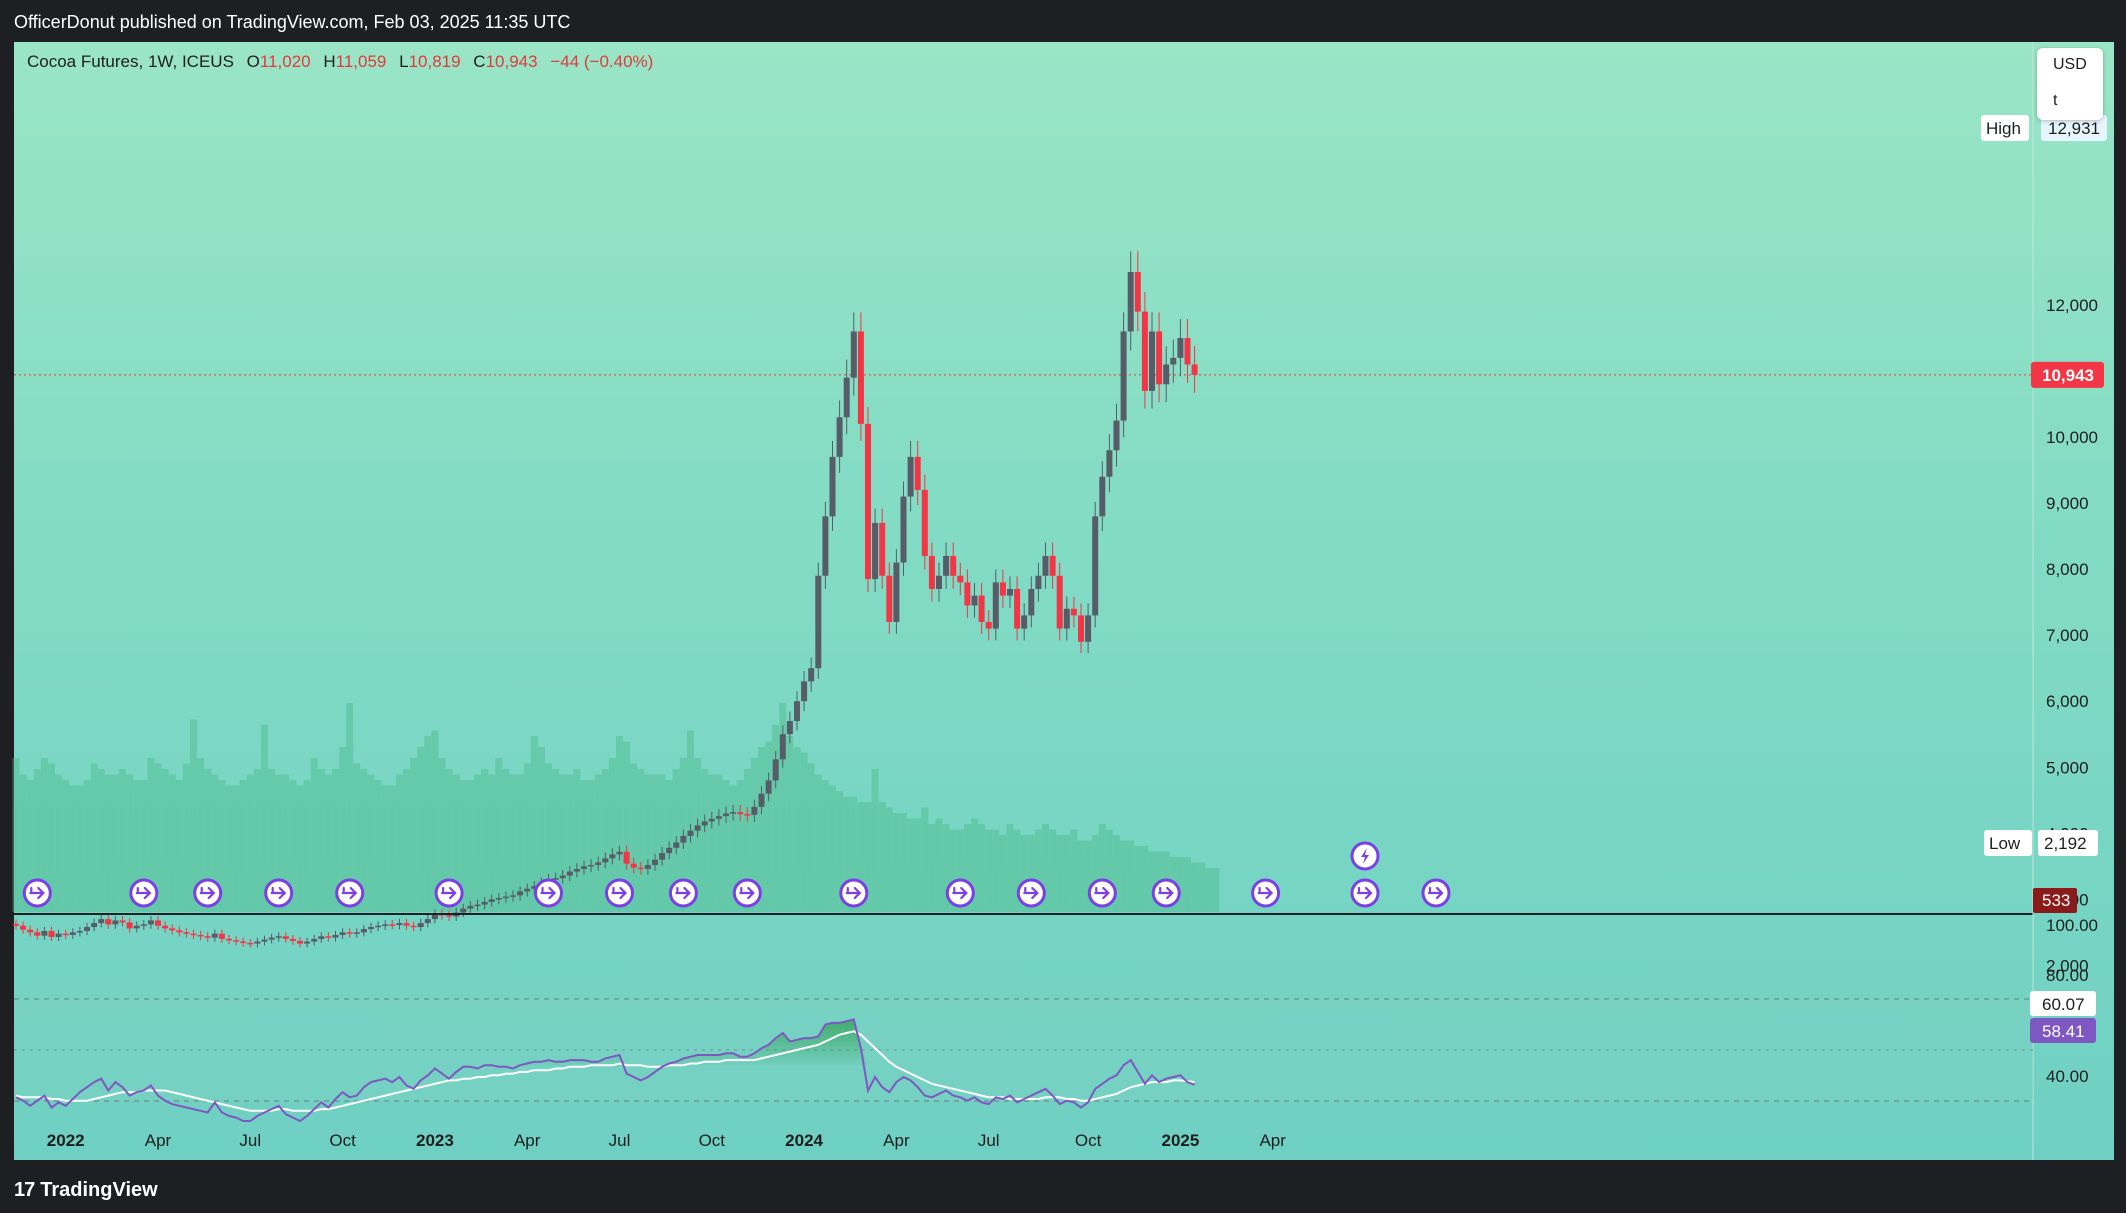  I want to click on open-label: O, so click(253, 61).